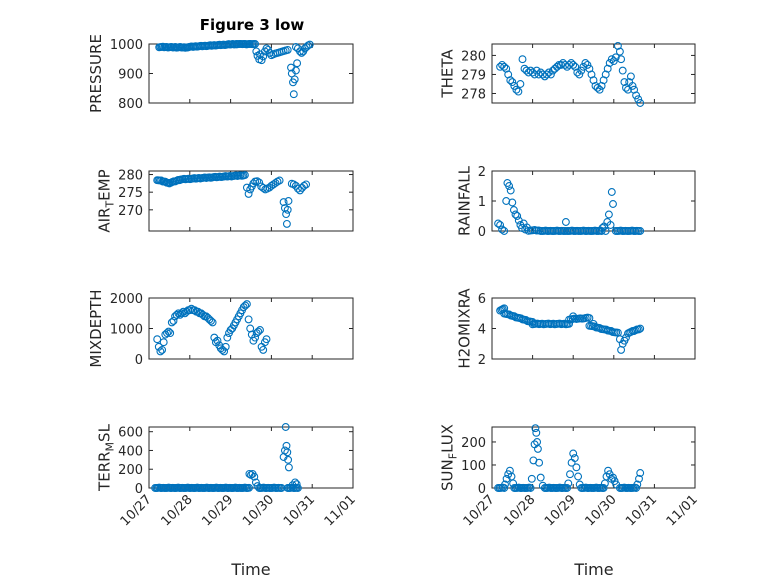 The height and width of the screenshot is (583, 778). What do you see at coordinates (576, 202) in the screenshot?
I see `subplot-rainfall: 0 1 2 RAINFALL` at bounding box center [576, 202].